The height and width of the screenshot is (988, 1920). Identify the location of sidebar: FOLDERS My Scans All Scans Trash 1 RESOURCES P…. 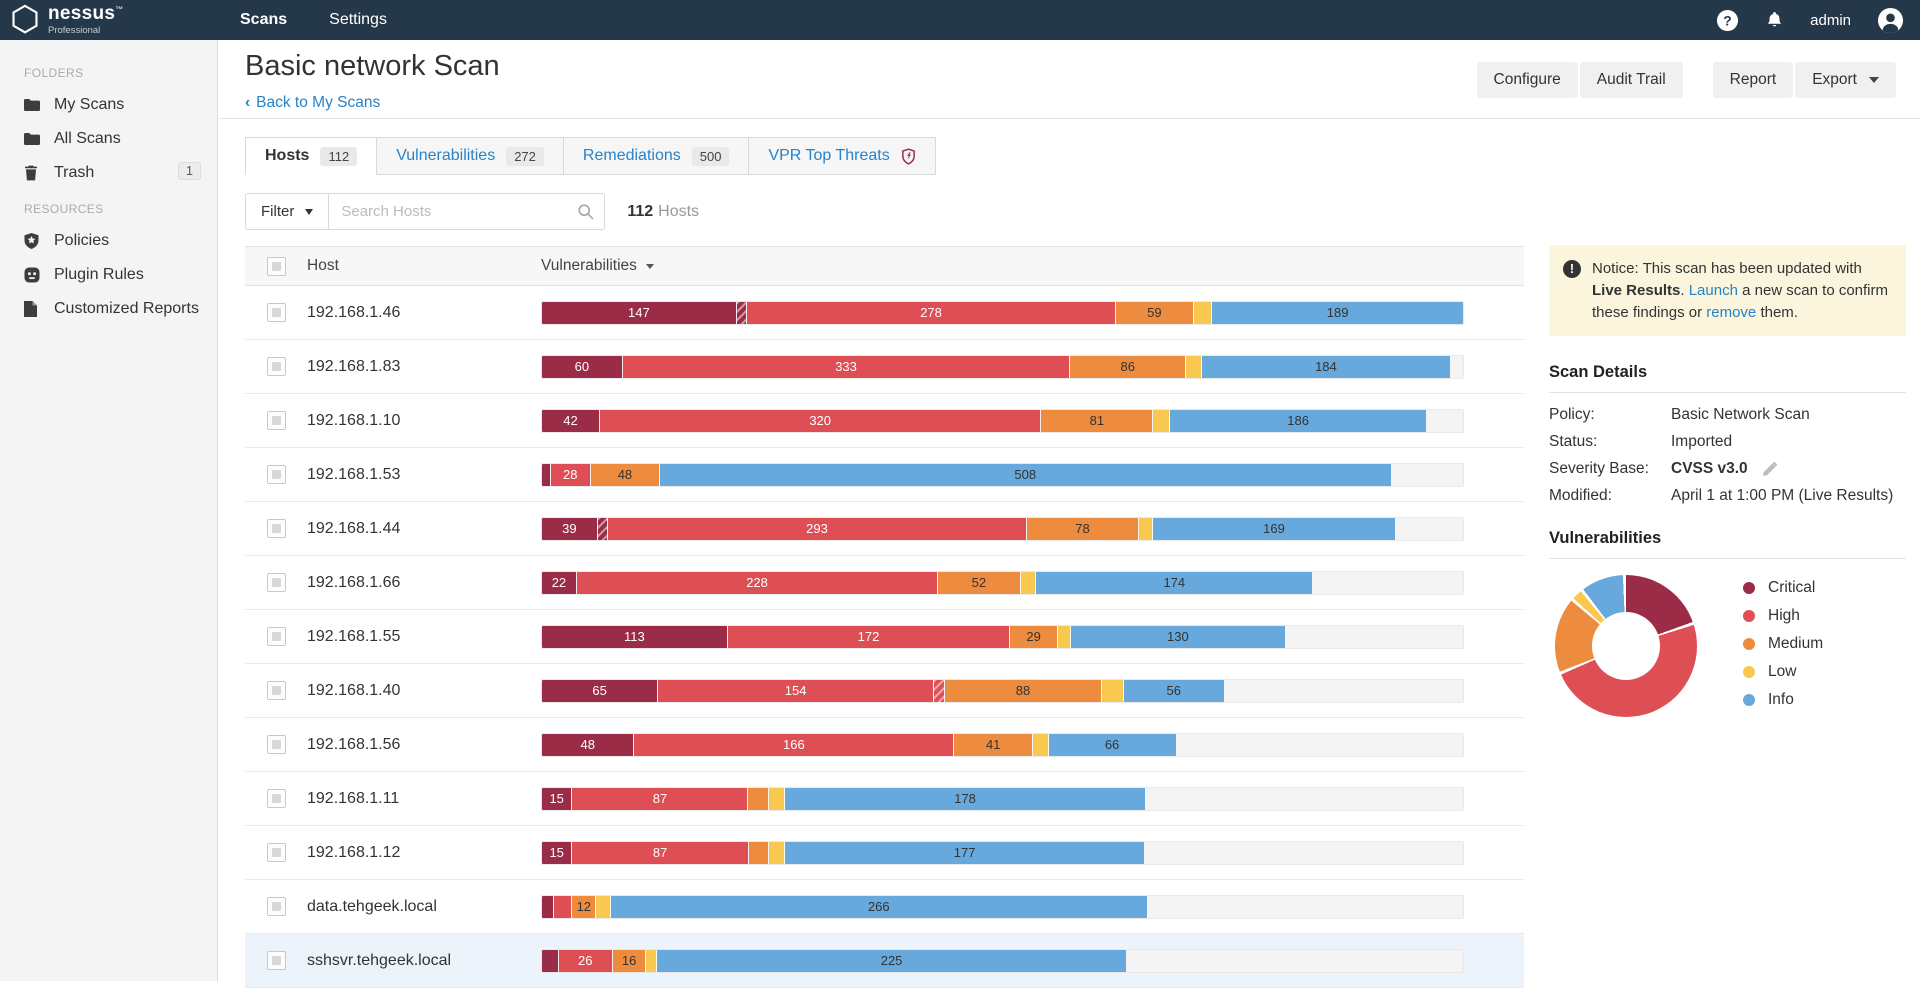
(109, 510).